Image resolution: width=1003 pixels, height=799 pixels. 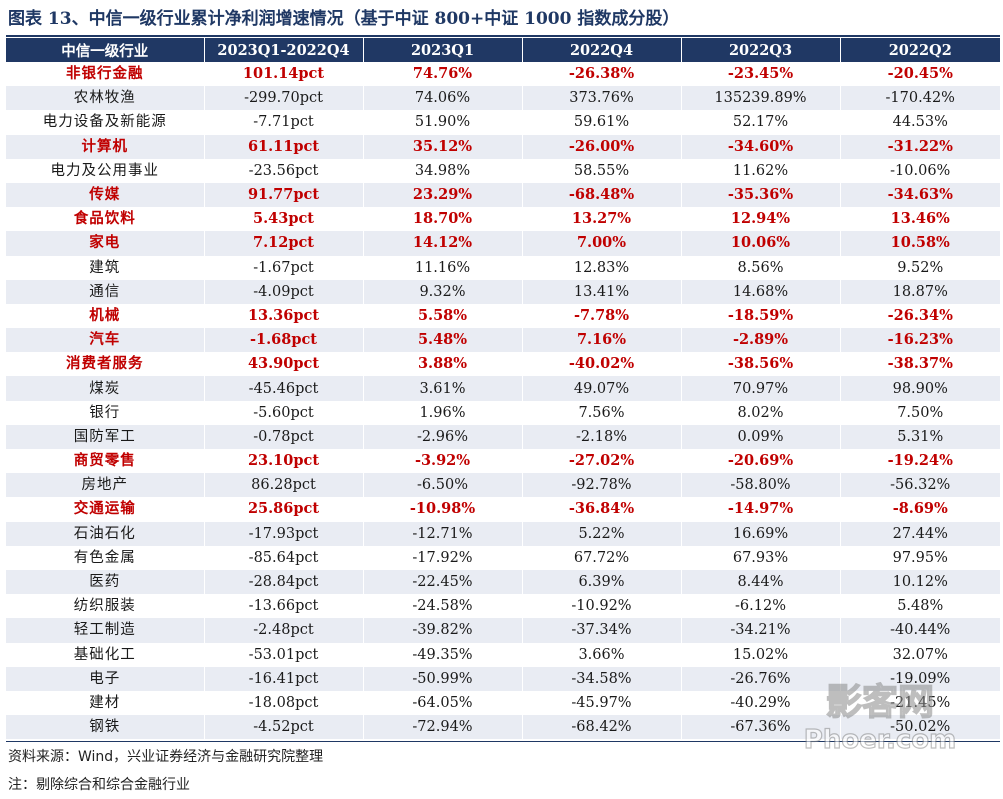 What do you see at coordinates (166, 757) in the screenshot?
I see `source-note: 资料来源：Wind，兴业证券经济与金融研究院整理` at bounding box center [166, 757].